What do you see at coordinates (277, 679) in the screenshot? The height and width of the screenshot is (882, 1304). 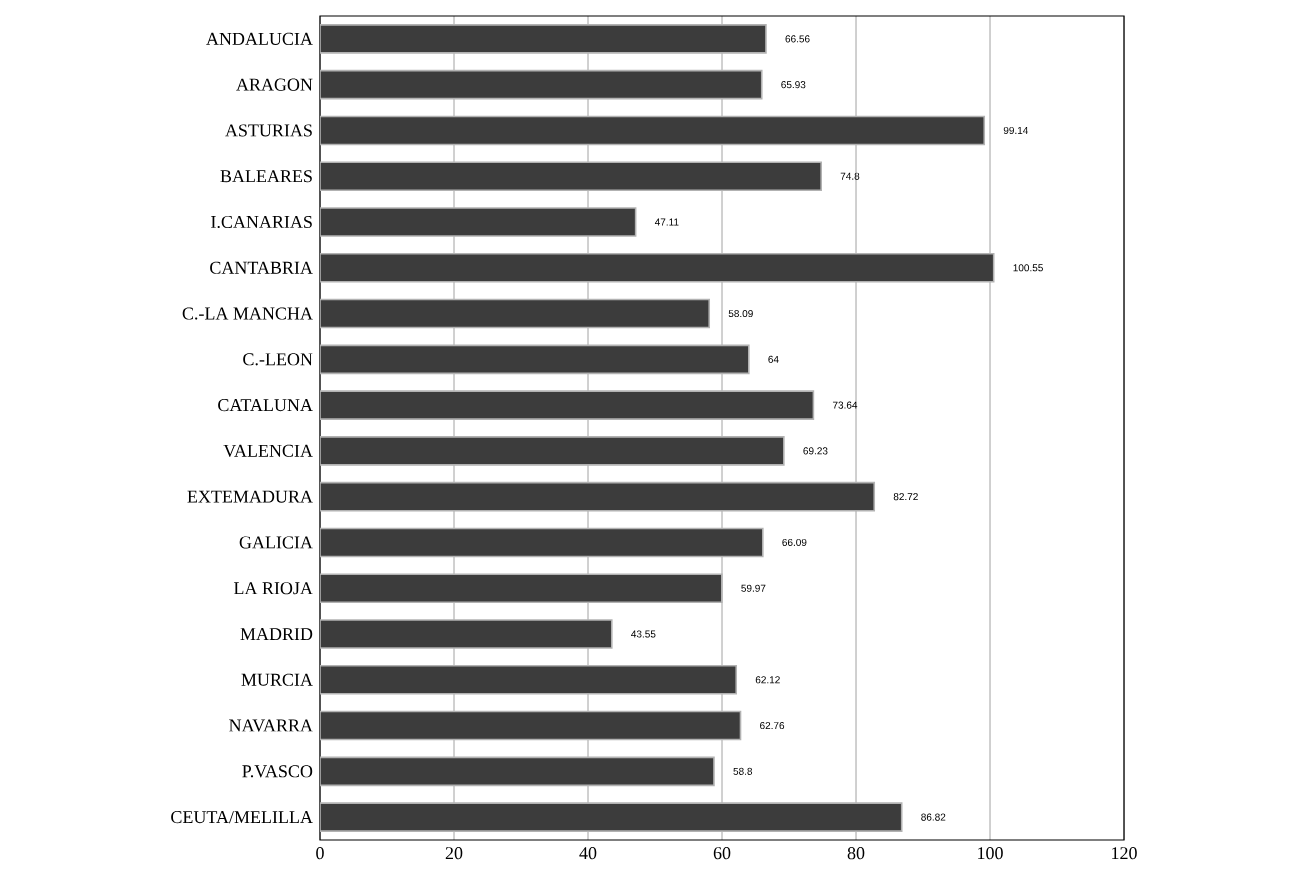 I see `y-tick-label: MURCIA` at bounding box center [277, 679].